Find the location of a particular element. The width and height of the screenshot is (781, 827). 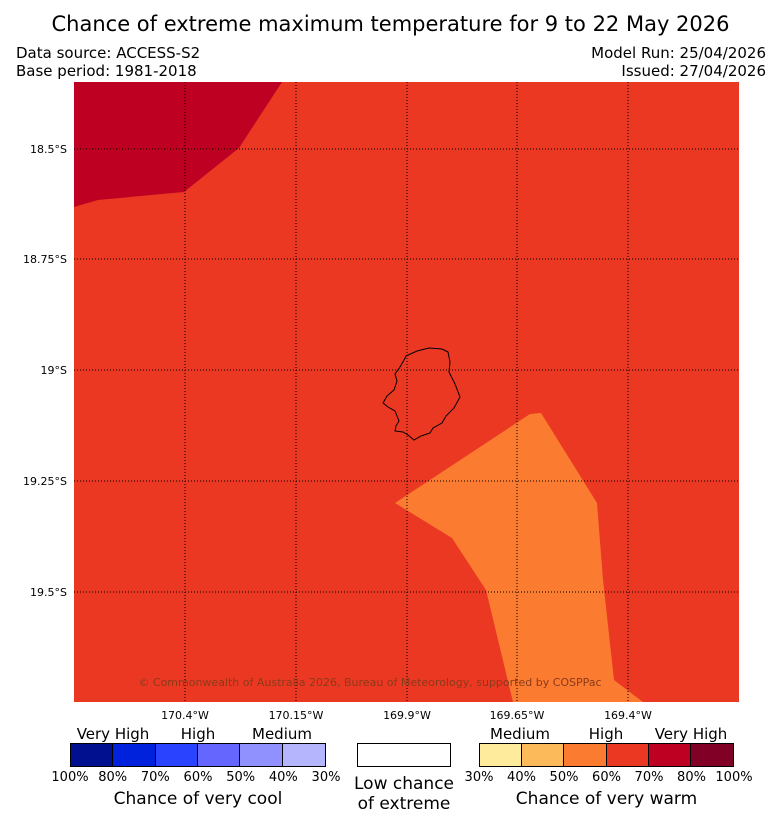

issued-date: Issued: 27/04/2026 is located at coordinates (693, 71).